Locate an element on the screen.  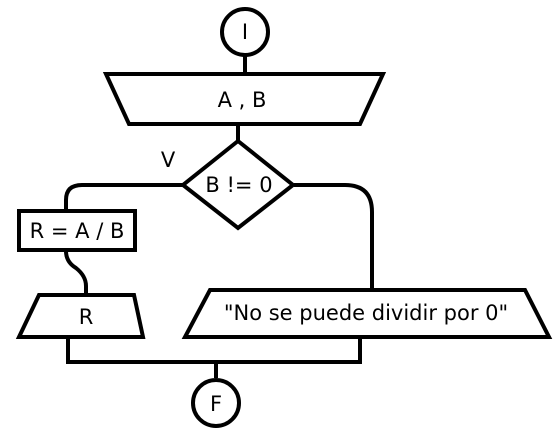
end-label: F is located at coordinates (216, 404).